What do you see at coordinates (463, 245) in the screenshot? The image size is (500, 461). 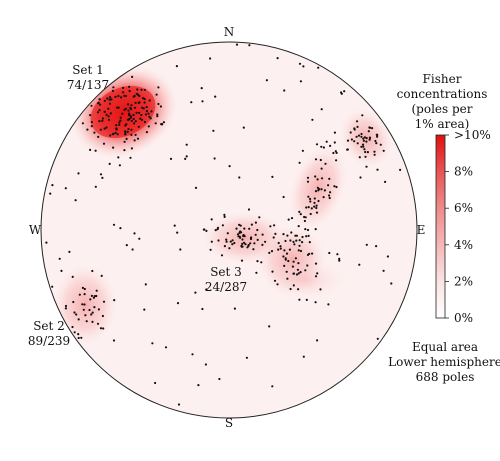 I see `colorbar-tick-label: 4%` at bounding box center [463, 245].